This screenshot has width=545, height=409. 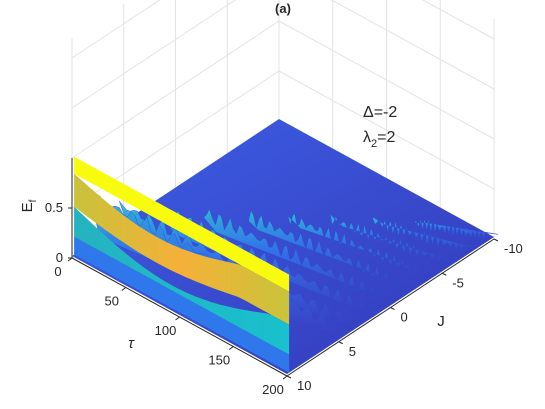 I want to click on wall-gold-band, so click(x=182, y=249).